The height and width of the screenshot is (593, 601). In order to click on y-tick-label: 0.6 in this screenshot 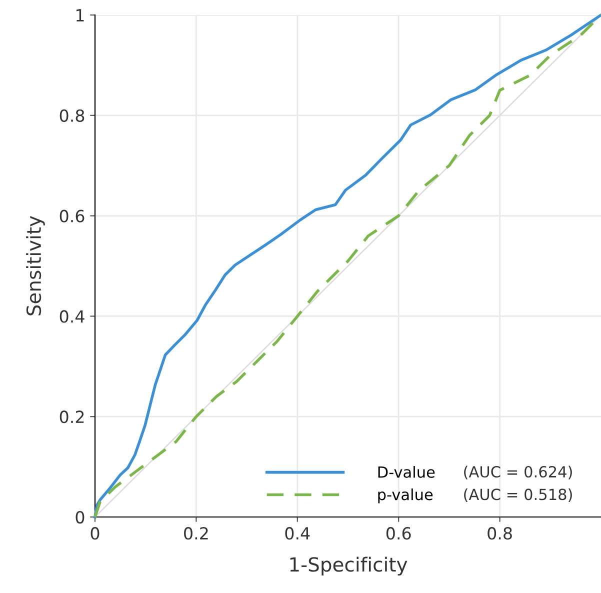, I will do `click(72, 216)`.